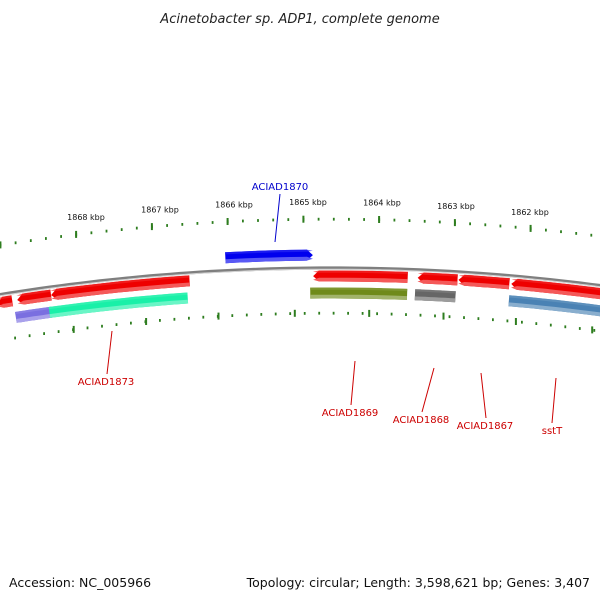 This screenshot has width=600, height=600. What do you see at coordinates (456, 206) in the screenshot?
I see `tick-label: 1863 kbp` at bounding box center [456, 206].